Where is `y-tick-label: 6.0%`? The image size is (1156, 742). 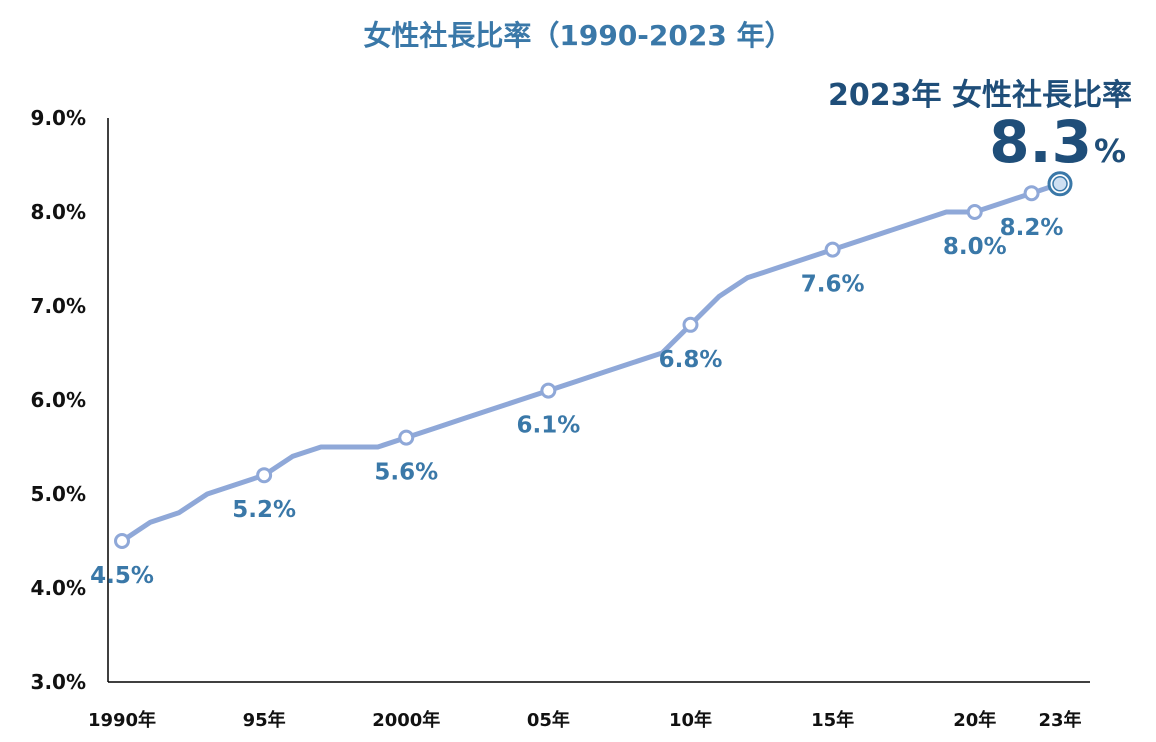 y-tick-label: 6.0% is located at coordinates (58, 400).